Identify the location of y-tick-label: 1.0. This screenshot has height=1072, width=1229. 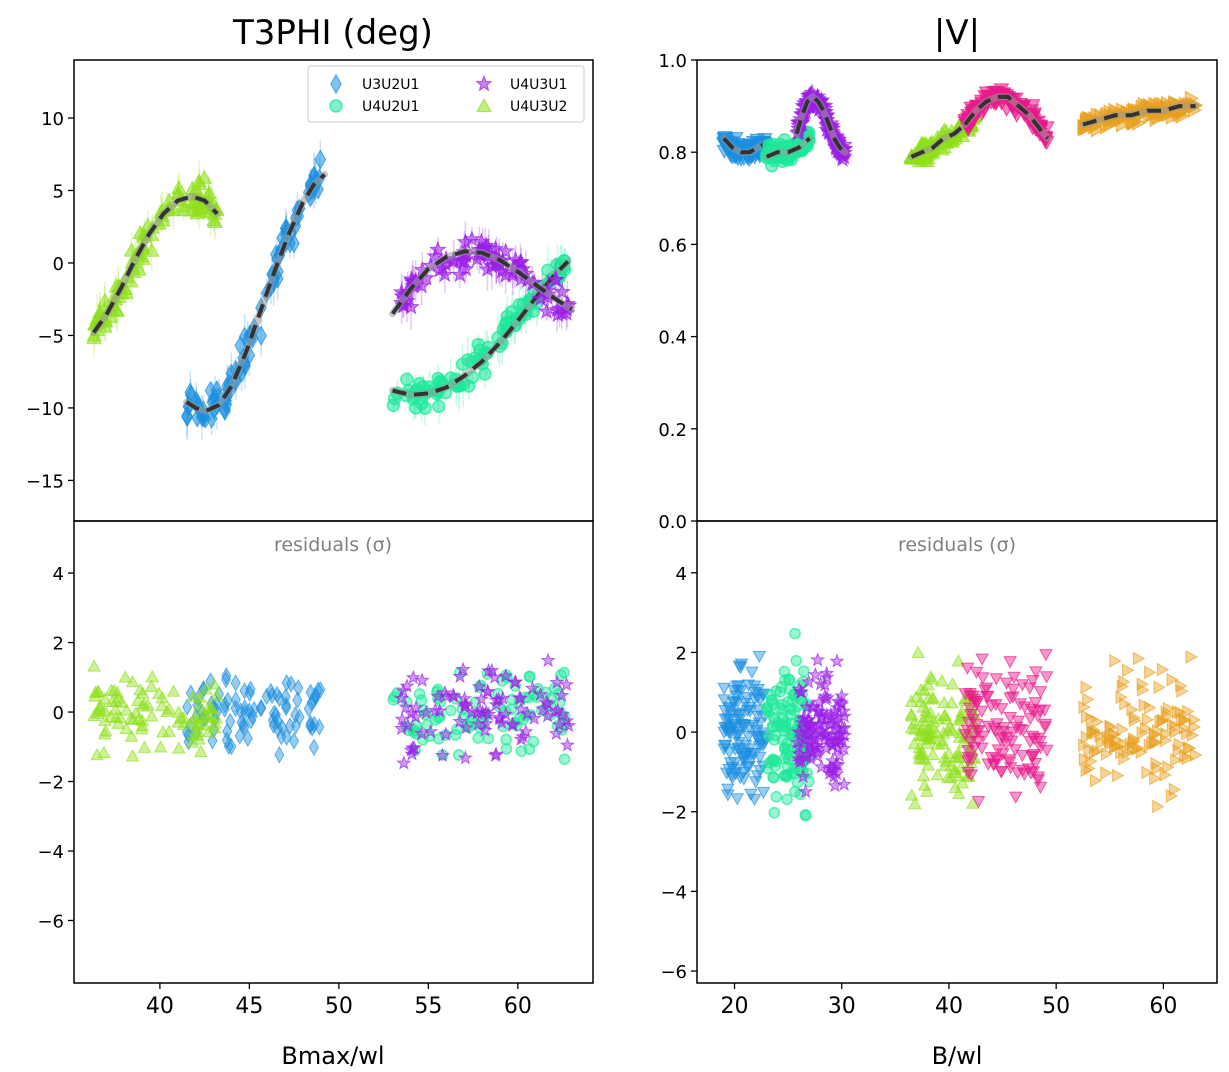
(672, 61).